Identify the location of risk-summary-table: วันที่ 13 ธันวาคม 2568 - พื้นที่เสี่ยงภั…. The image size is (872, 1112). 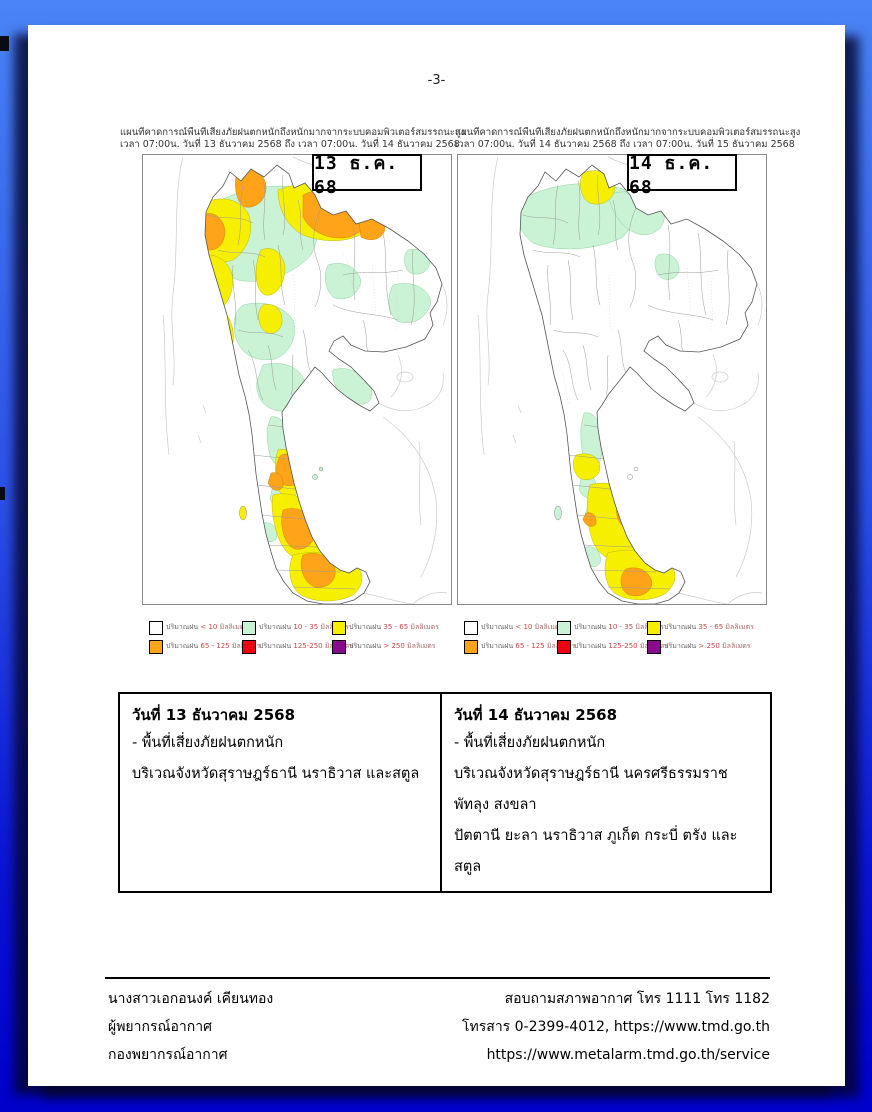
(445, 792).